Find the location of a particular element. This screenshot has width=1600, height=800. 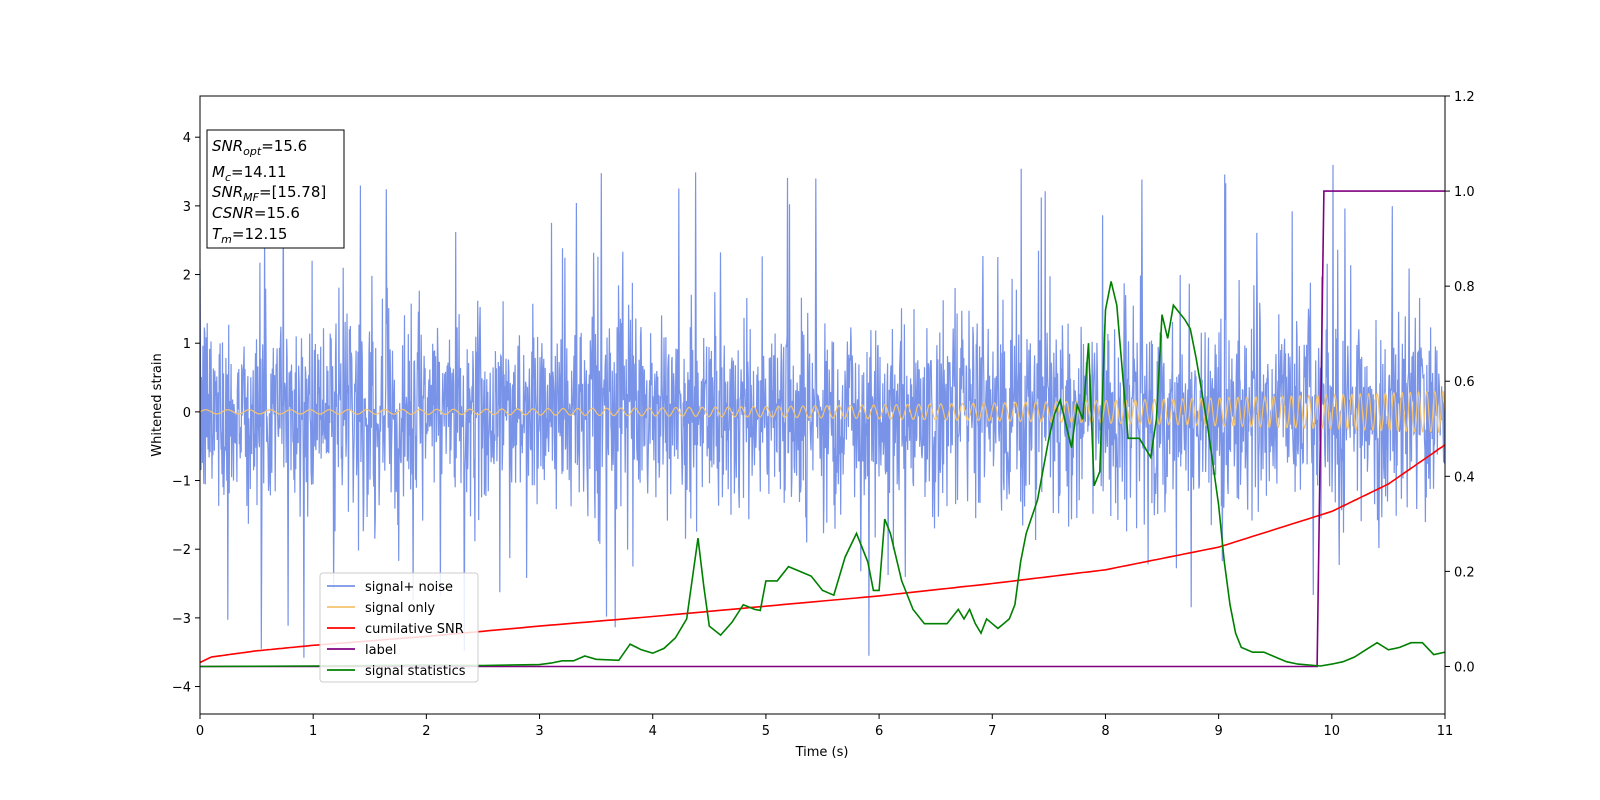

y-axis-right: 0.0 0.2 0.4 0.6 0.8 1.0 1.2 is located at coordinates (1460, 382).